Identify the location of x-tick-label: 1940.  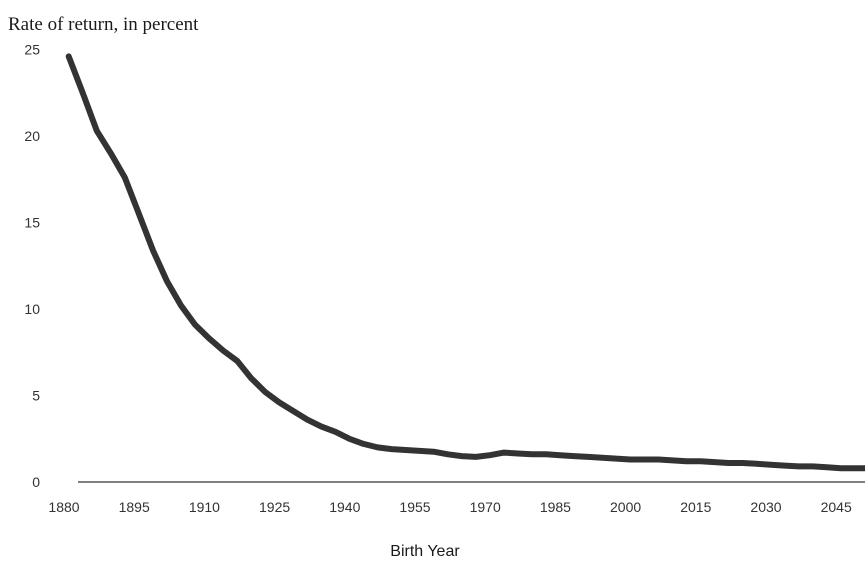
(344, 507).